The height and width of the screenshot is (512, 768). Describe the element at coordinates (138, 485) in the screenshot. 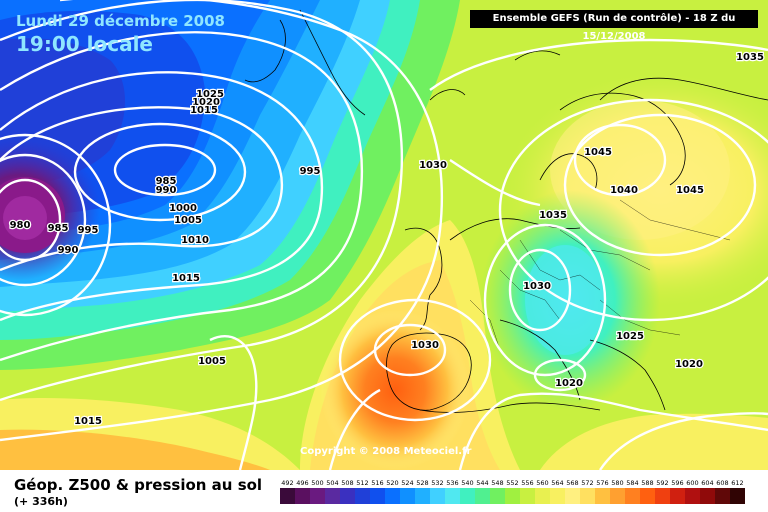

I see `map-title: Géop. Z500 & pression au sol` at that location.